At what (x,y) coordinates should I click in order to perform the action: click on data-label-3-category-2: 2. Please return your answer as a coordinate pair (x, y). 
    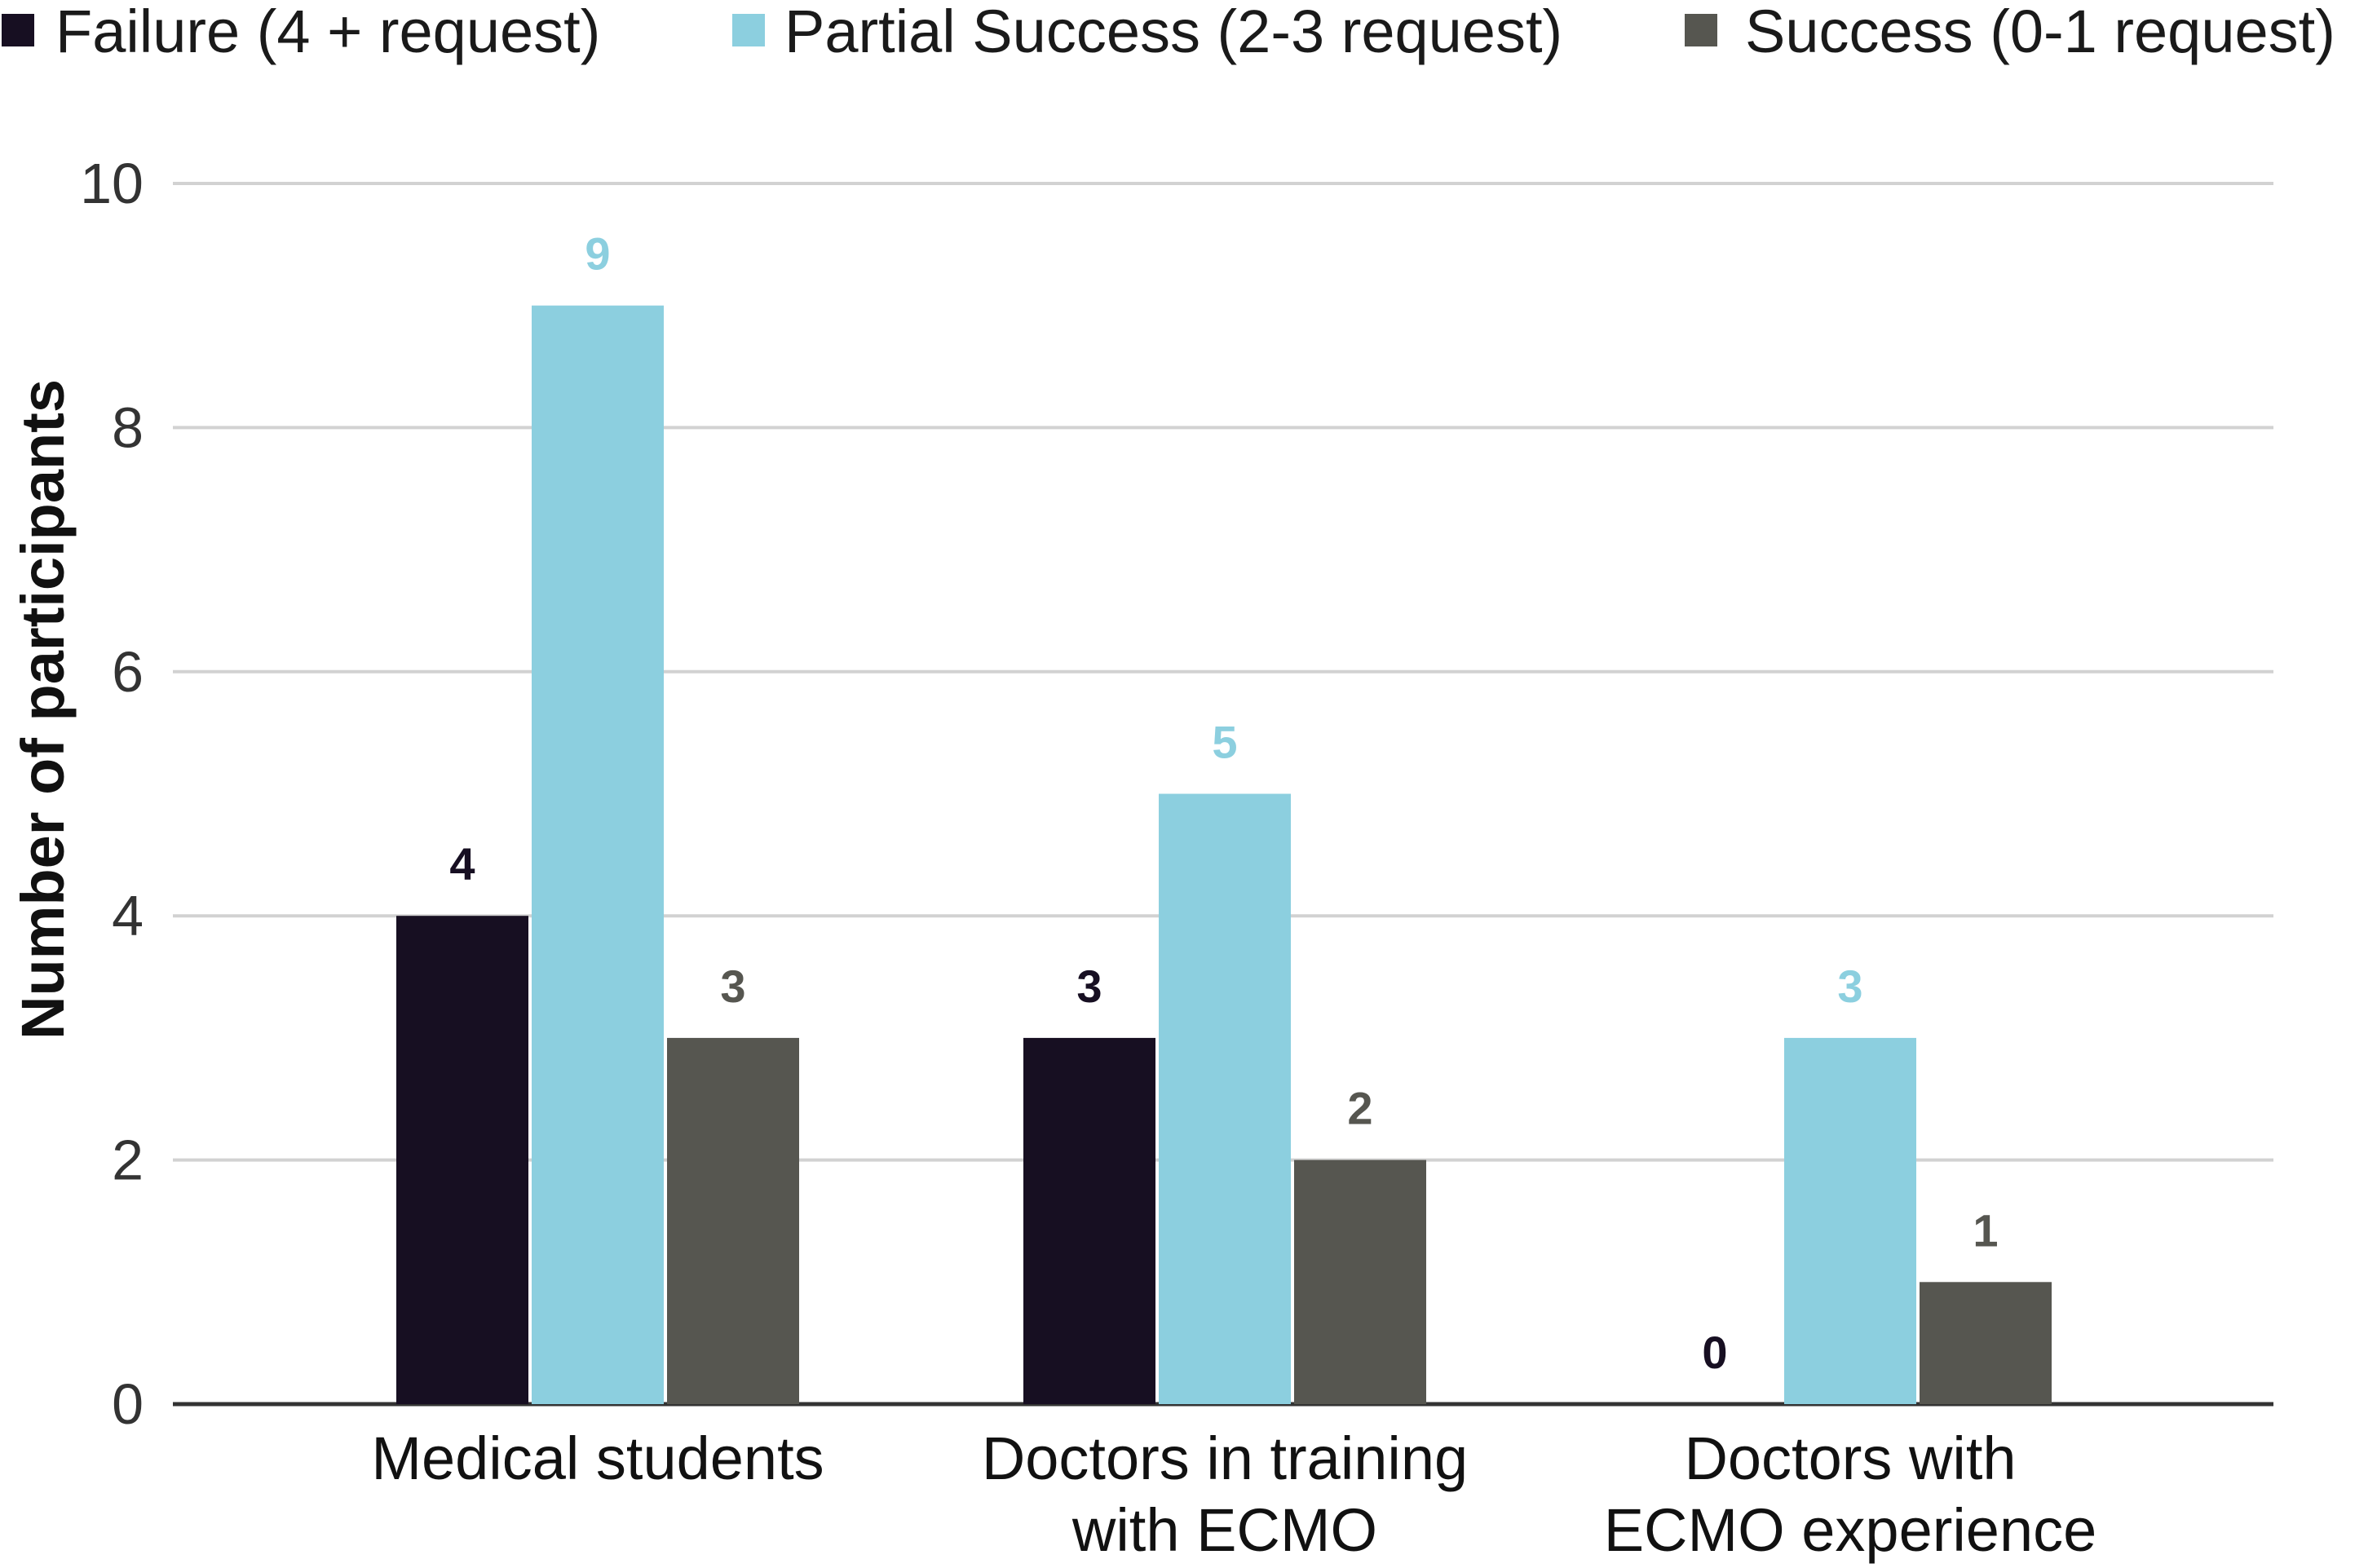
    Looking at the image, I should click on (1359, 1108).